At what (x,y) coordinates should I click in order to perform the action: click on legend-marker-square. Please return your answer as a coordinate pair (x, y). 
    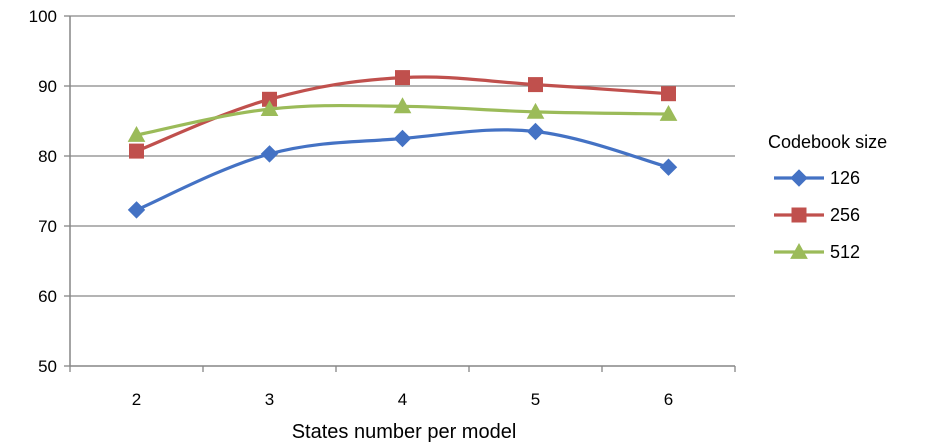
    Looking at the image, I should click on (799, 215).